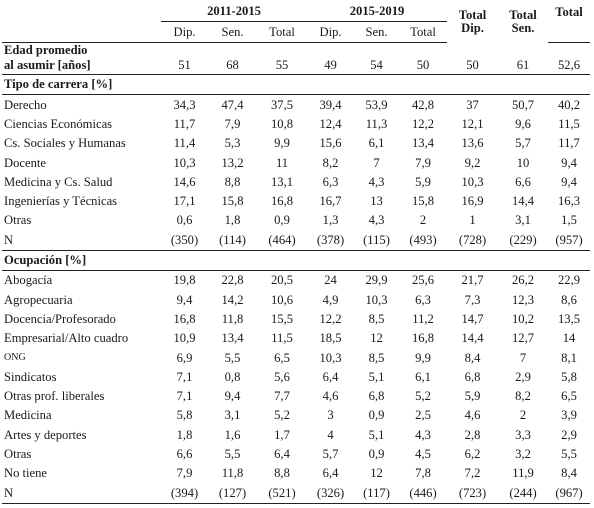 Image resolution: width=594 pixels, height=508 pixels. What do you see at coordinates (330, 181) in the screenshot?
I see `cell: 6,3` at bounding box center [330, 181].